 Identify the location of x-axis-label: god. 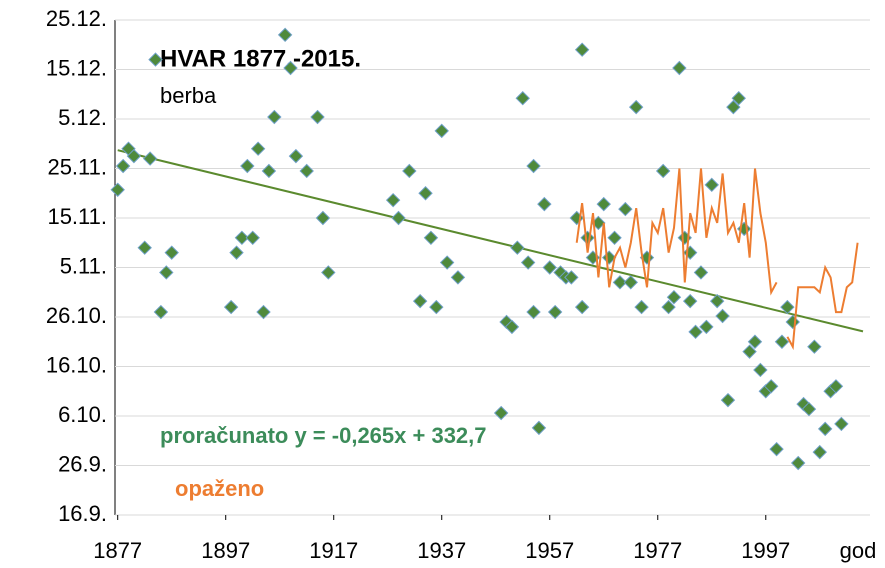
(858, 550).